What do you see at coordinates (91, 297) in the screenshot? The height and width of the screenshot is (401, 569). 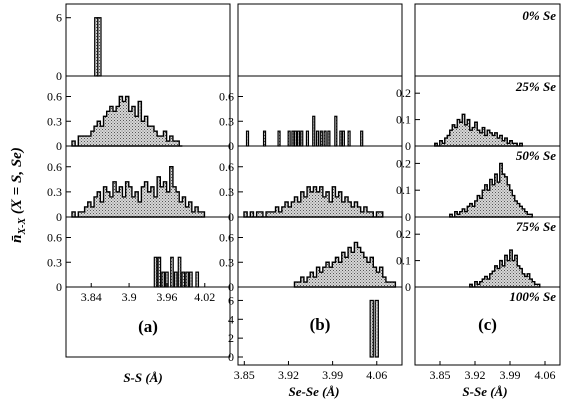 I see `x-tick-label: 3.84` at bounding box center [91, 297].